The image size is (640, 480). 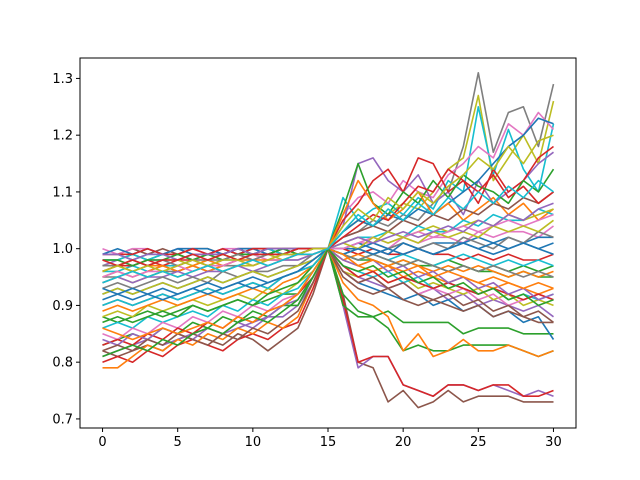 I want to click on x-axis: 0 5 10 15 20 25 30, so click(x=330, y=439).